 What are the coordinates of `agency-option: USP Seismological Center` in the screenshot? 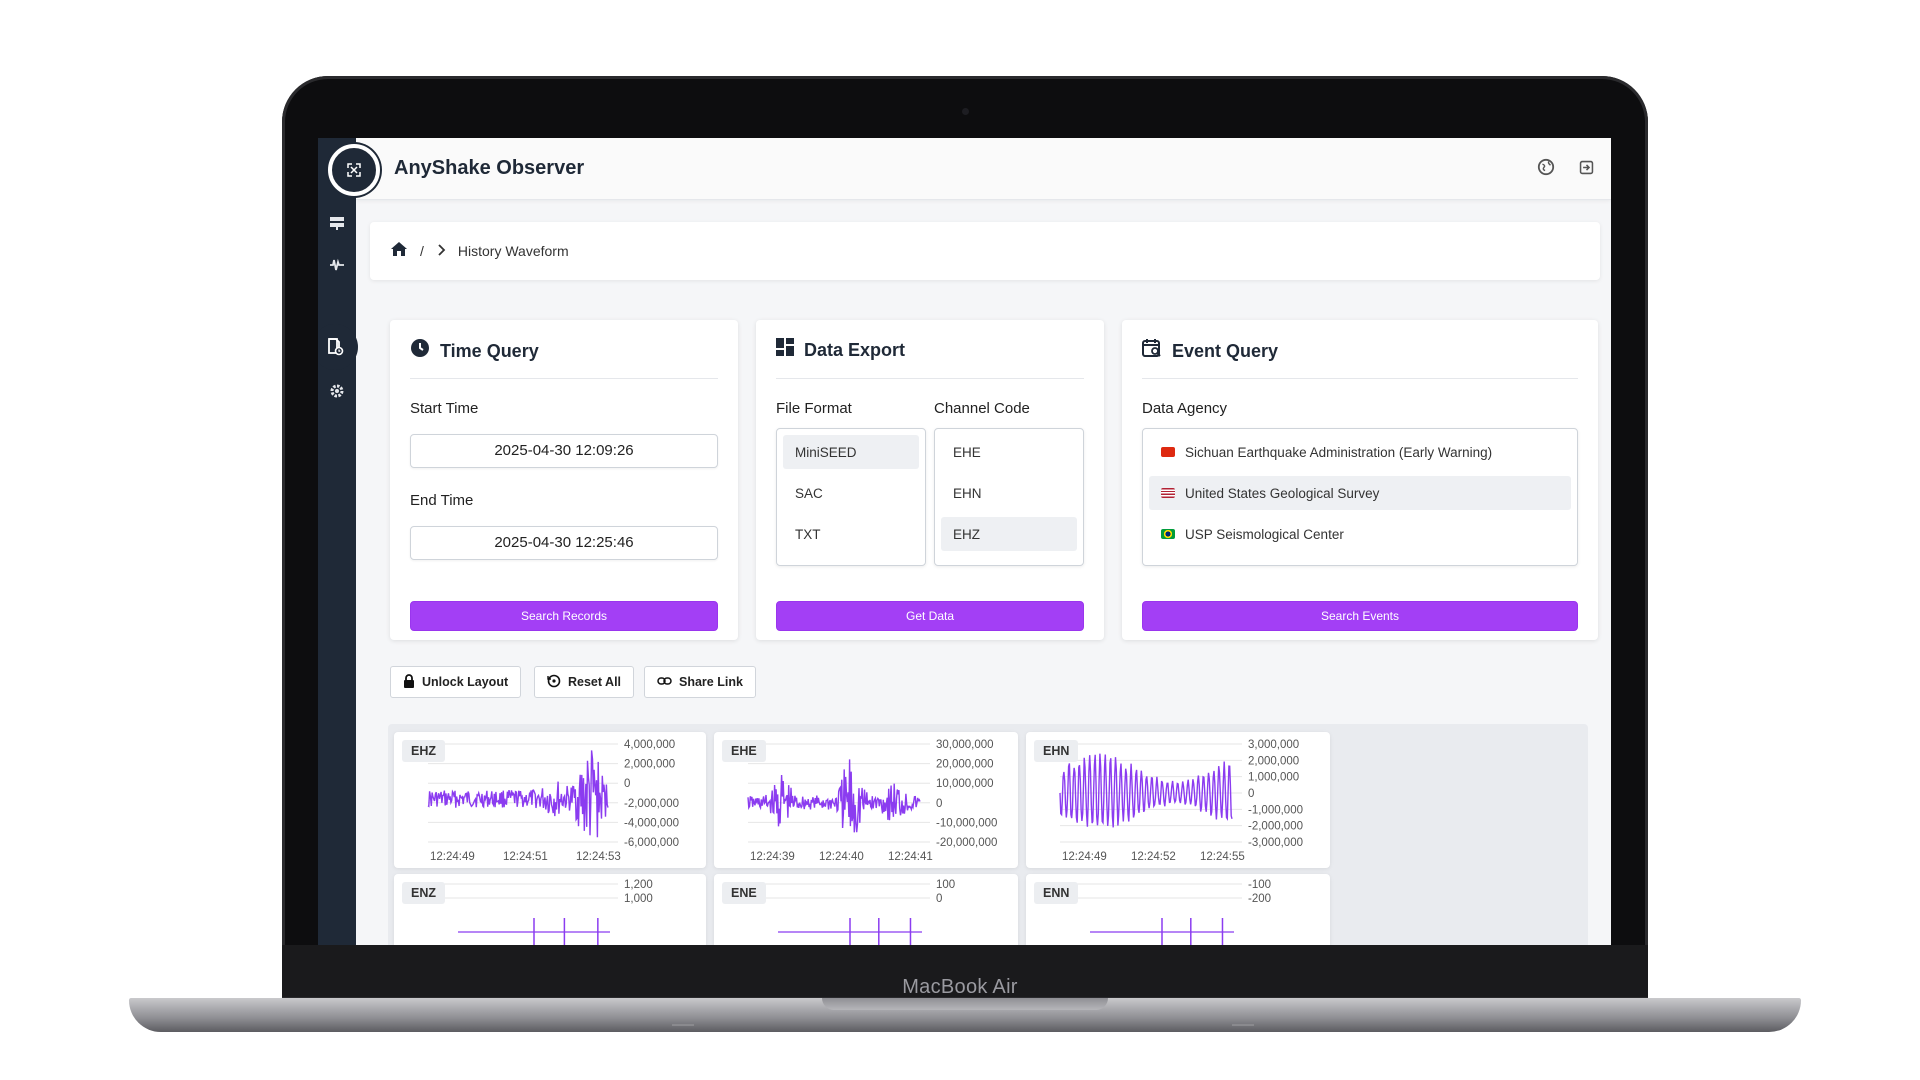 It's located at (1360, 534).